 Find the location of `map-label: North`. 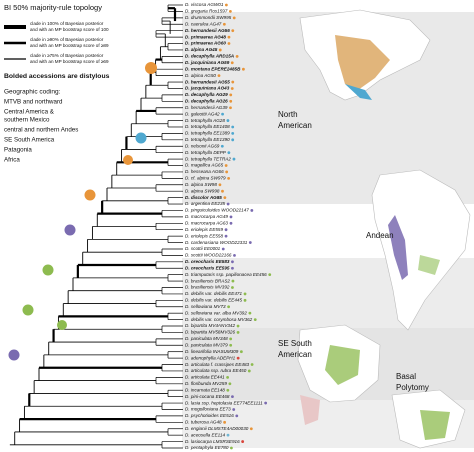

map-label: North is located at coordinates (288, 114).